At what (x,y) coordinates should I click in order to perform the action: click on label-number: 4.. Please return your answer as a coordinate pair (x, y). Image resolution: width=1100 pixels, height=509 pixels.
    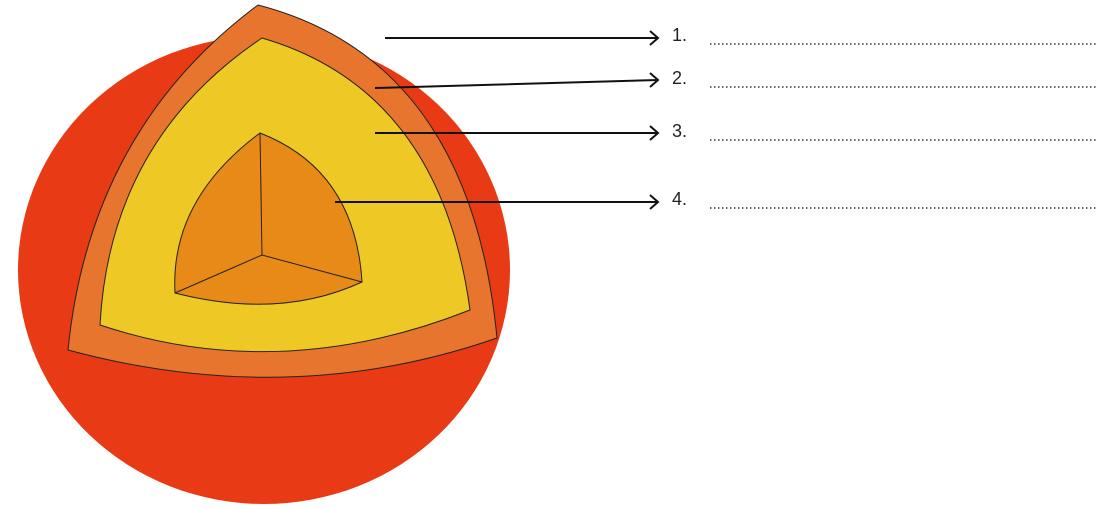
    Looking at the image, I should click on (679, 199).